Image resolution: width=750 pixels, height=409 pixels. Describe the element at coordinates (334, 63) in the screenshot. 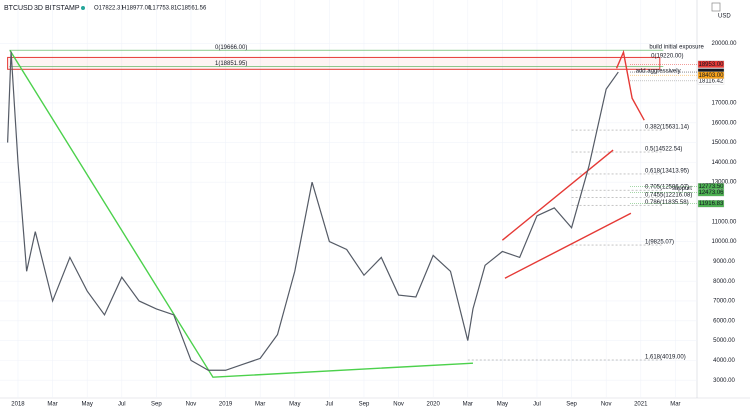

I see `zone-box` at that location.